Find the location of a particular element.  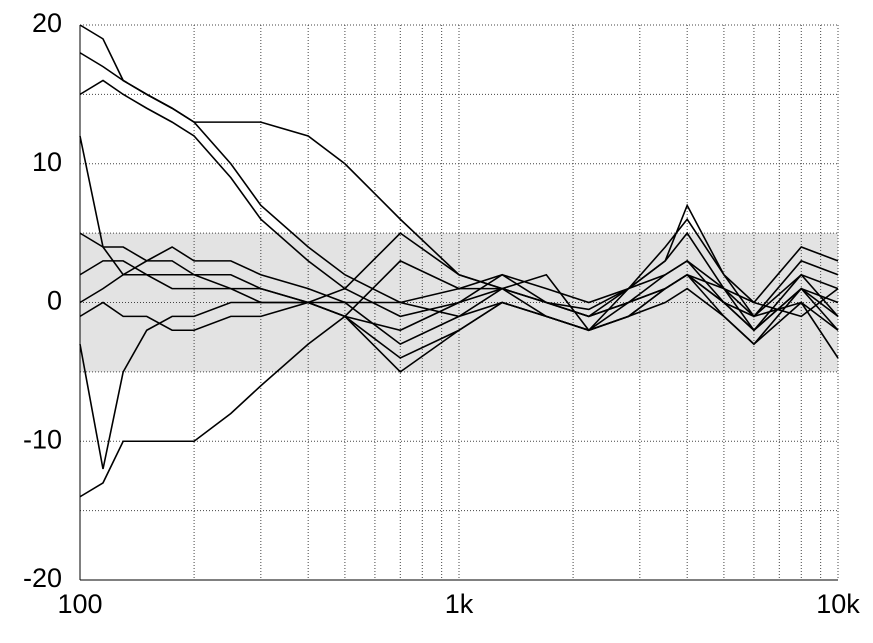

x-tick-label: 1k is located at coordinates (459, 604).